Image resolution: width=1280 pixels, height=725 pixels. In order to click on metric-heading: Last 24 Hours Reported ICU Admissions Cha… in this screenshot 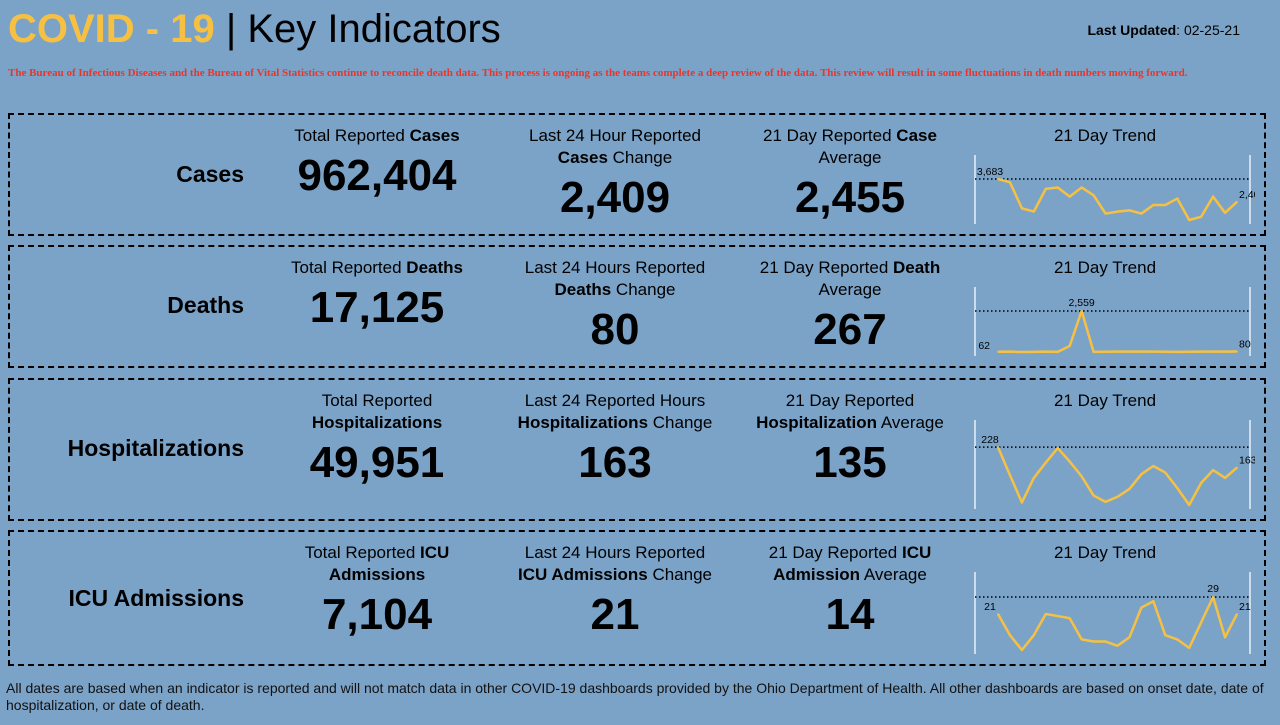, I will do `click(615, 564)`.